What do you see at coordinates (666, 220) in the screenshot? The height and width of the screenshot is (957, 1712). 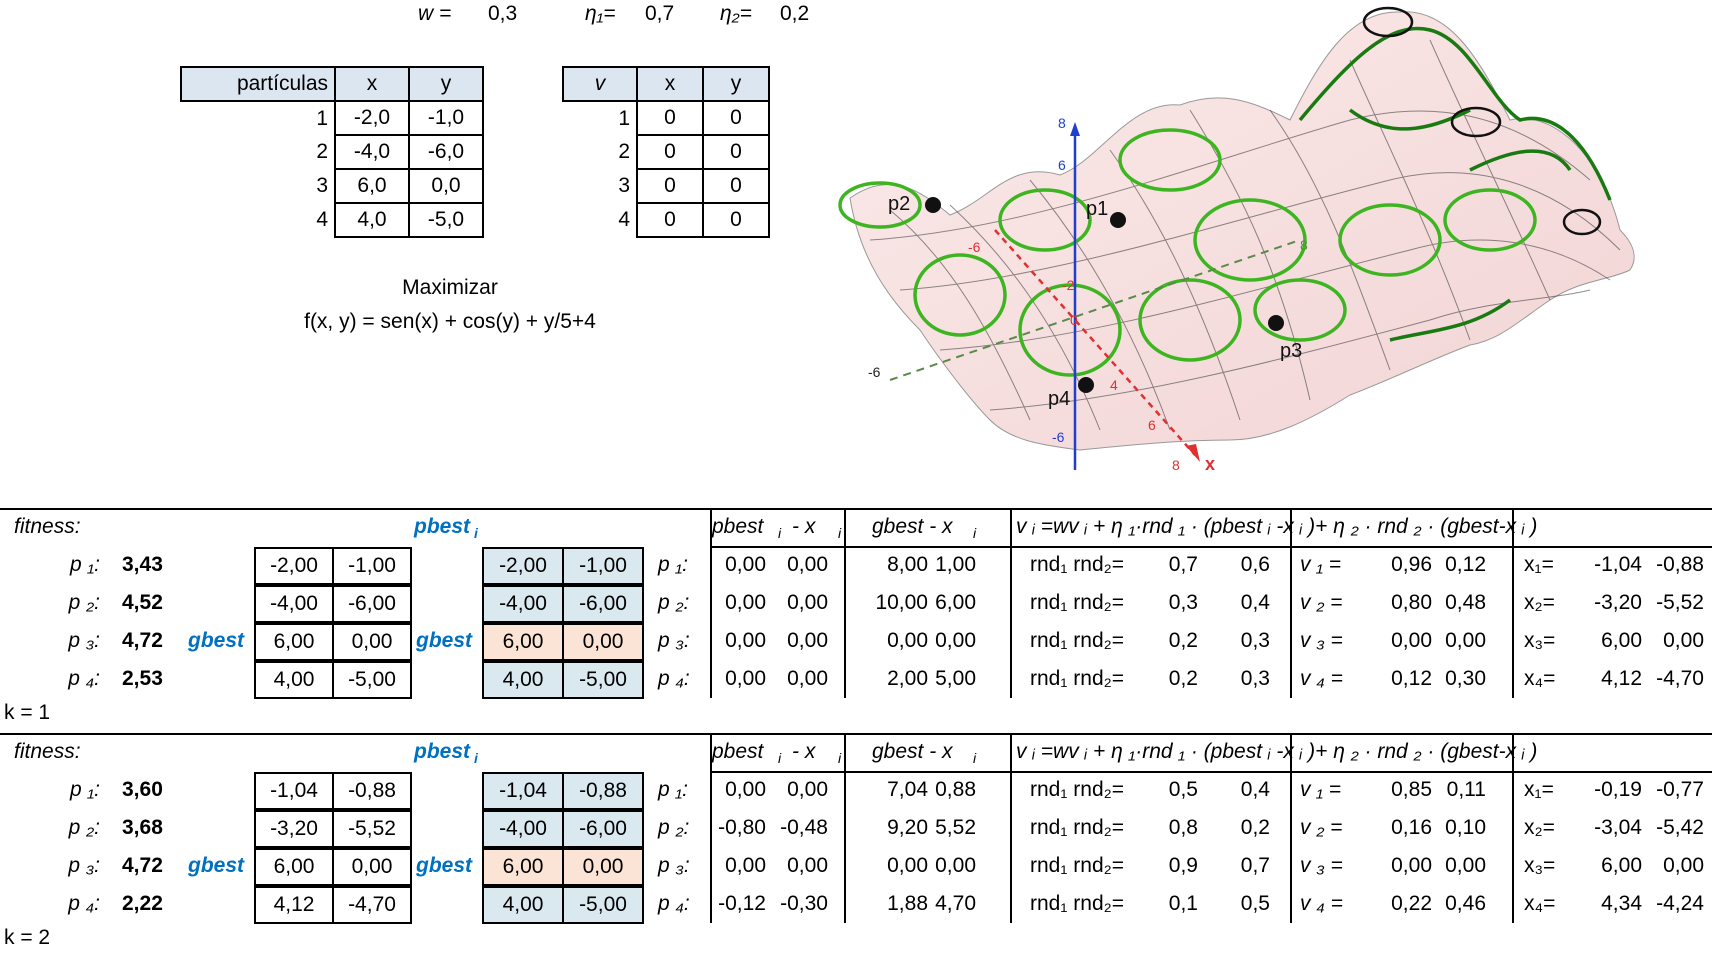 I see `table-row: 4 0 0` at bounding box center [666, 220].